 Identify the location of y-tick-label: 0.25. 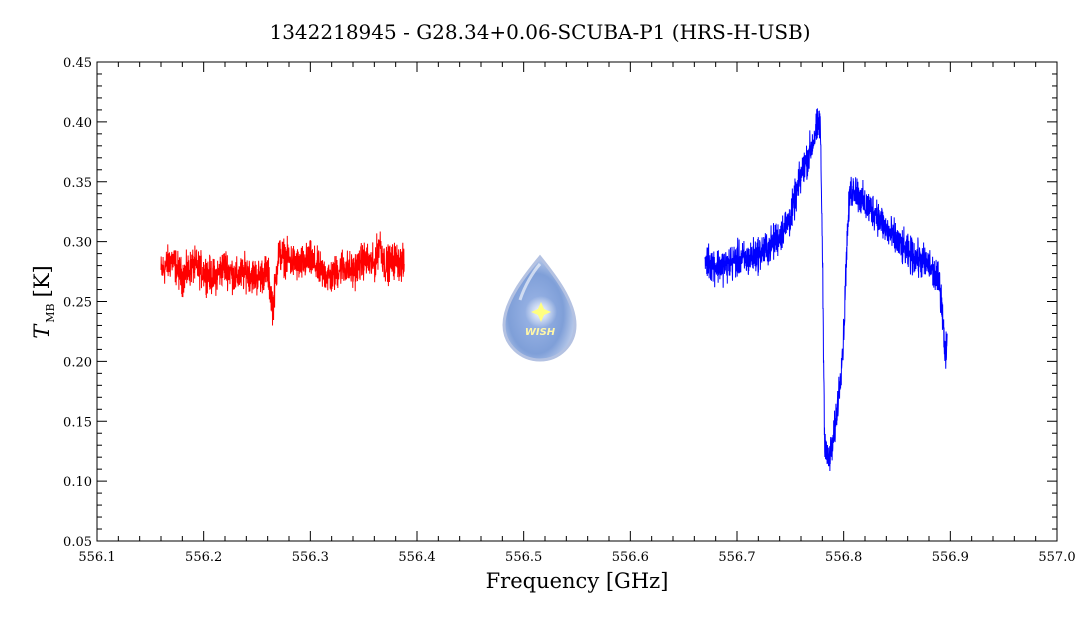
(77, 303).